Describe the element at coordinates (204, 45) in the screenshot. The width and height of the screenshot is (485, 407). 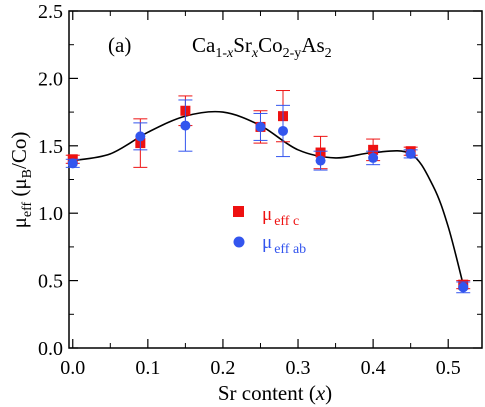
I see `formula-ca: Ca` at that location.